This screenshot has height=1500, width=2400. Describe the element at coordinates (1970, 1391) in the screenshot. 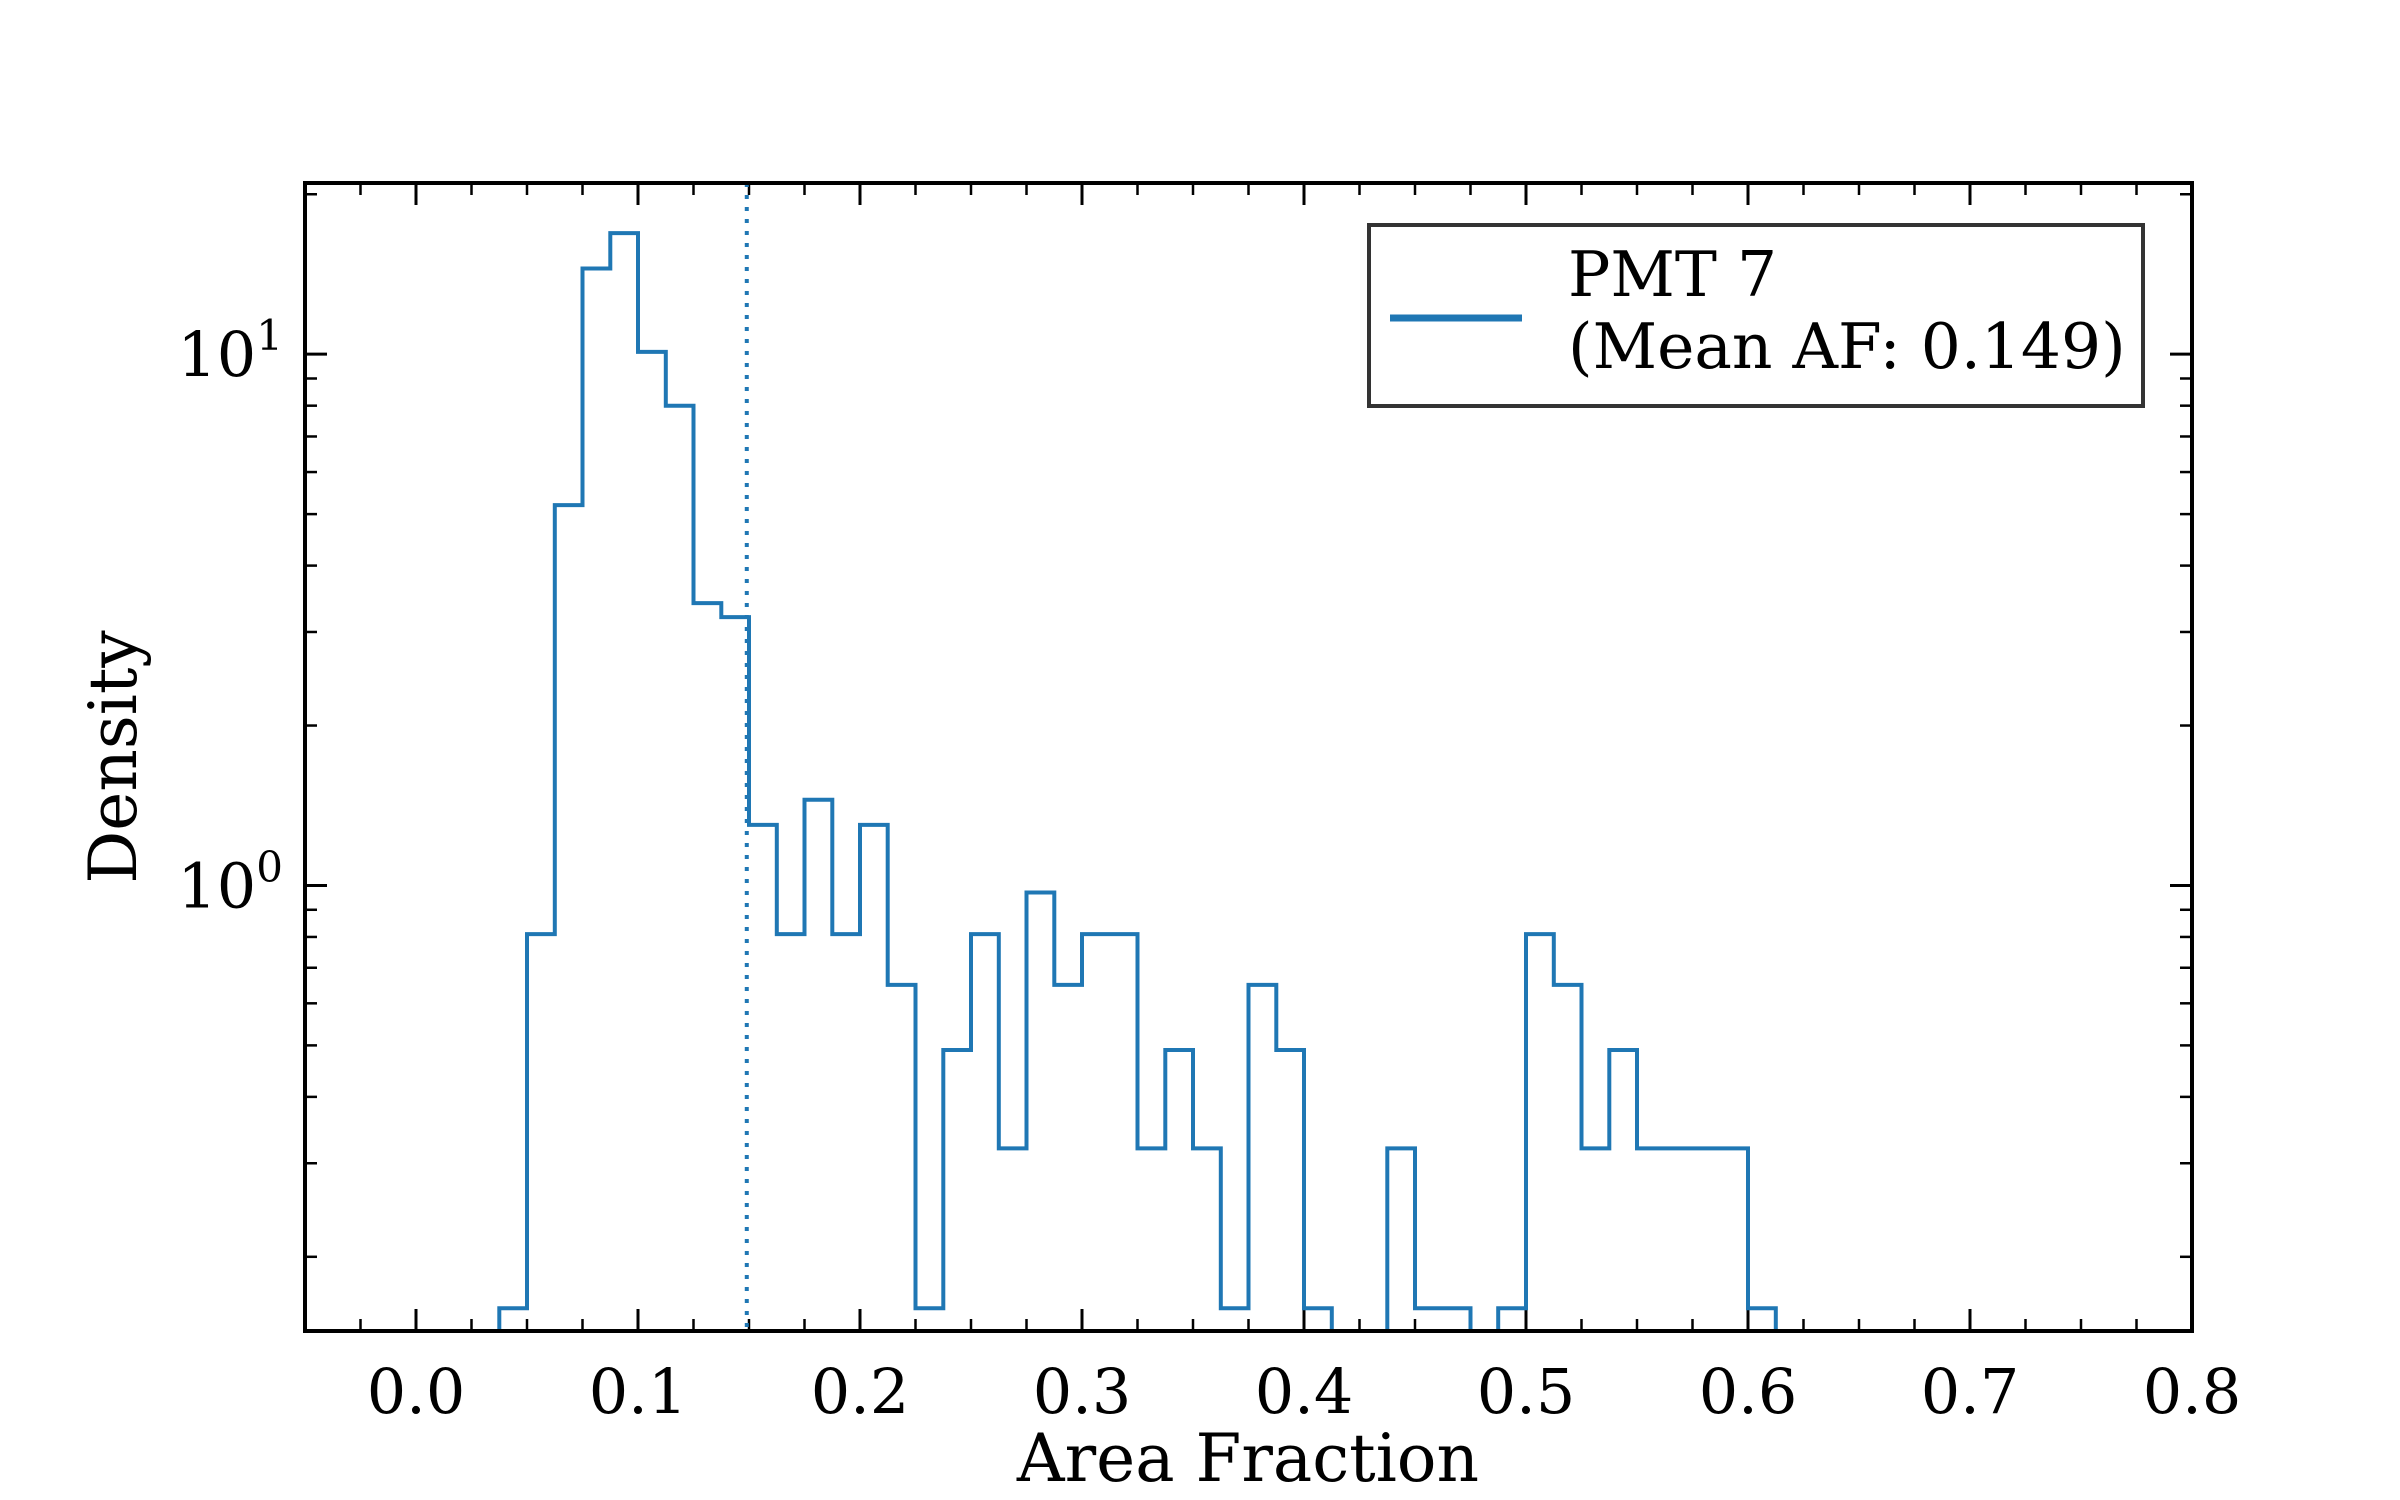

I see `x-tick-label: 0.7` at that location.